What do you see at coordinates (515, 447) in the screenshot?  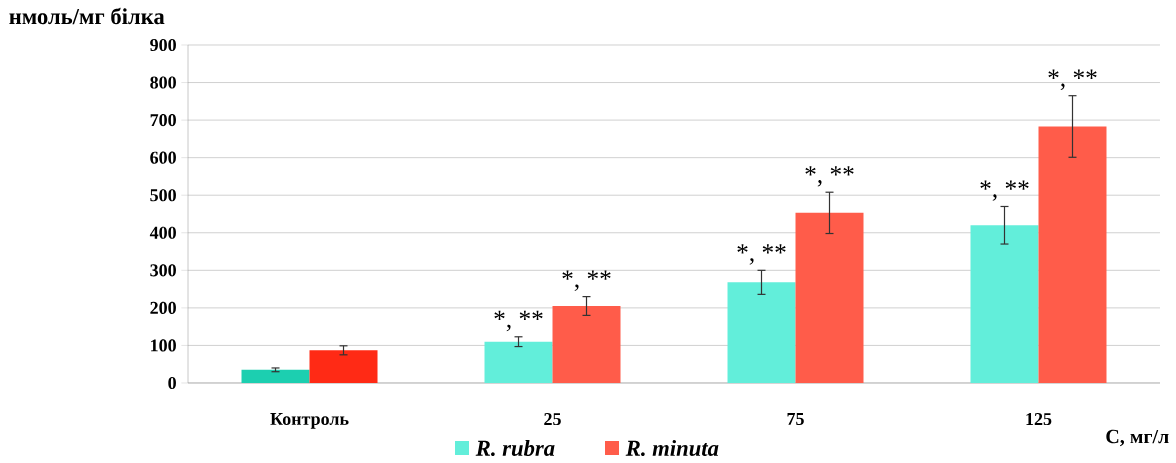 I see `legend-label: R. rubra` at bounding box center [515, 447].